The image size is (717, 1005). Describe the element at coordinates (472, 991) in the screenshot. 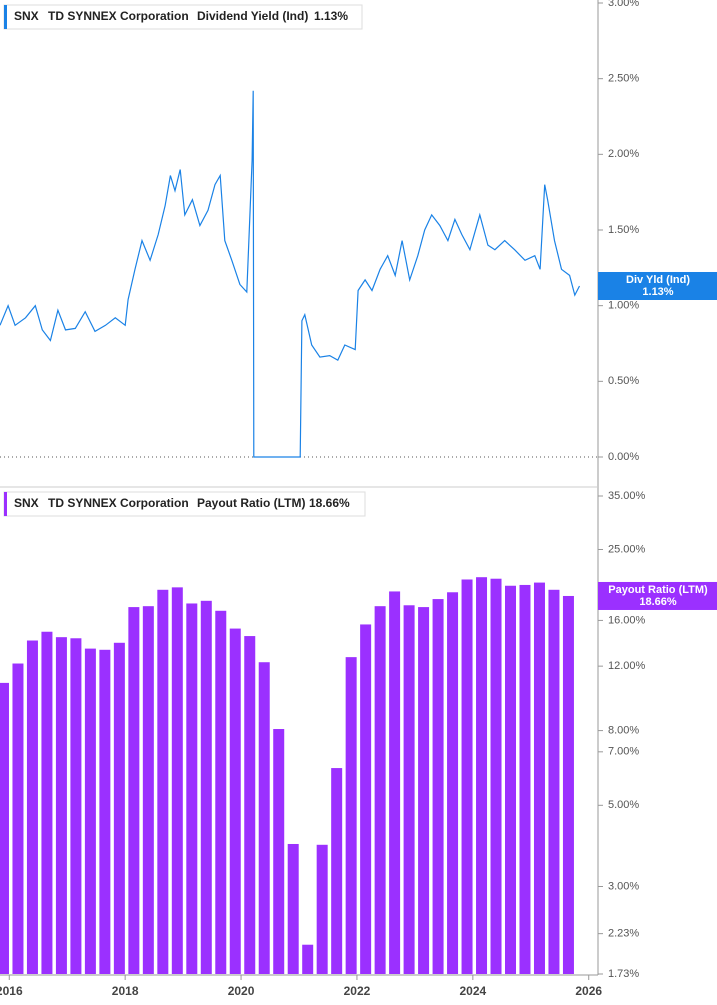

I see `x-tick-label: 2024` at that location.